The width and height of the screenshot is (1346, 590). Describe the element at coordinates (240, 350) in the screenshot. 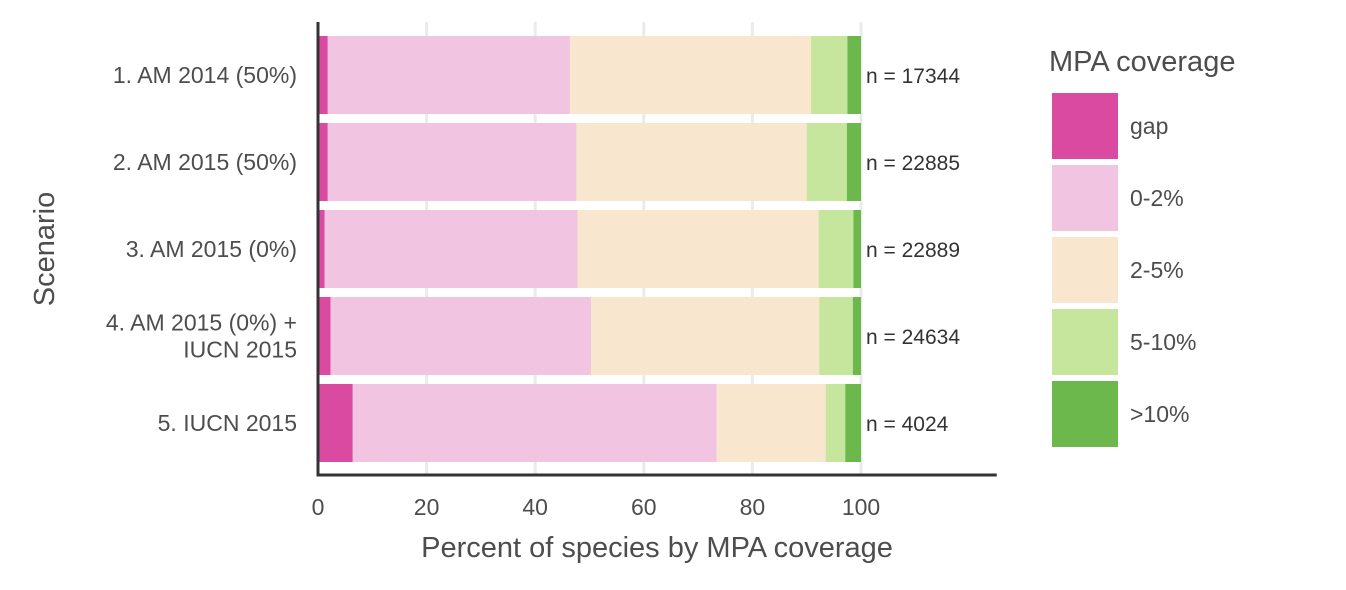

I see `y-tick-label-line: IUCN 2015` at that location.